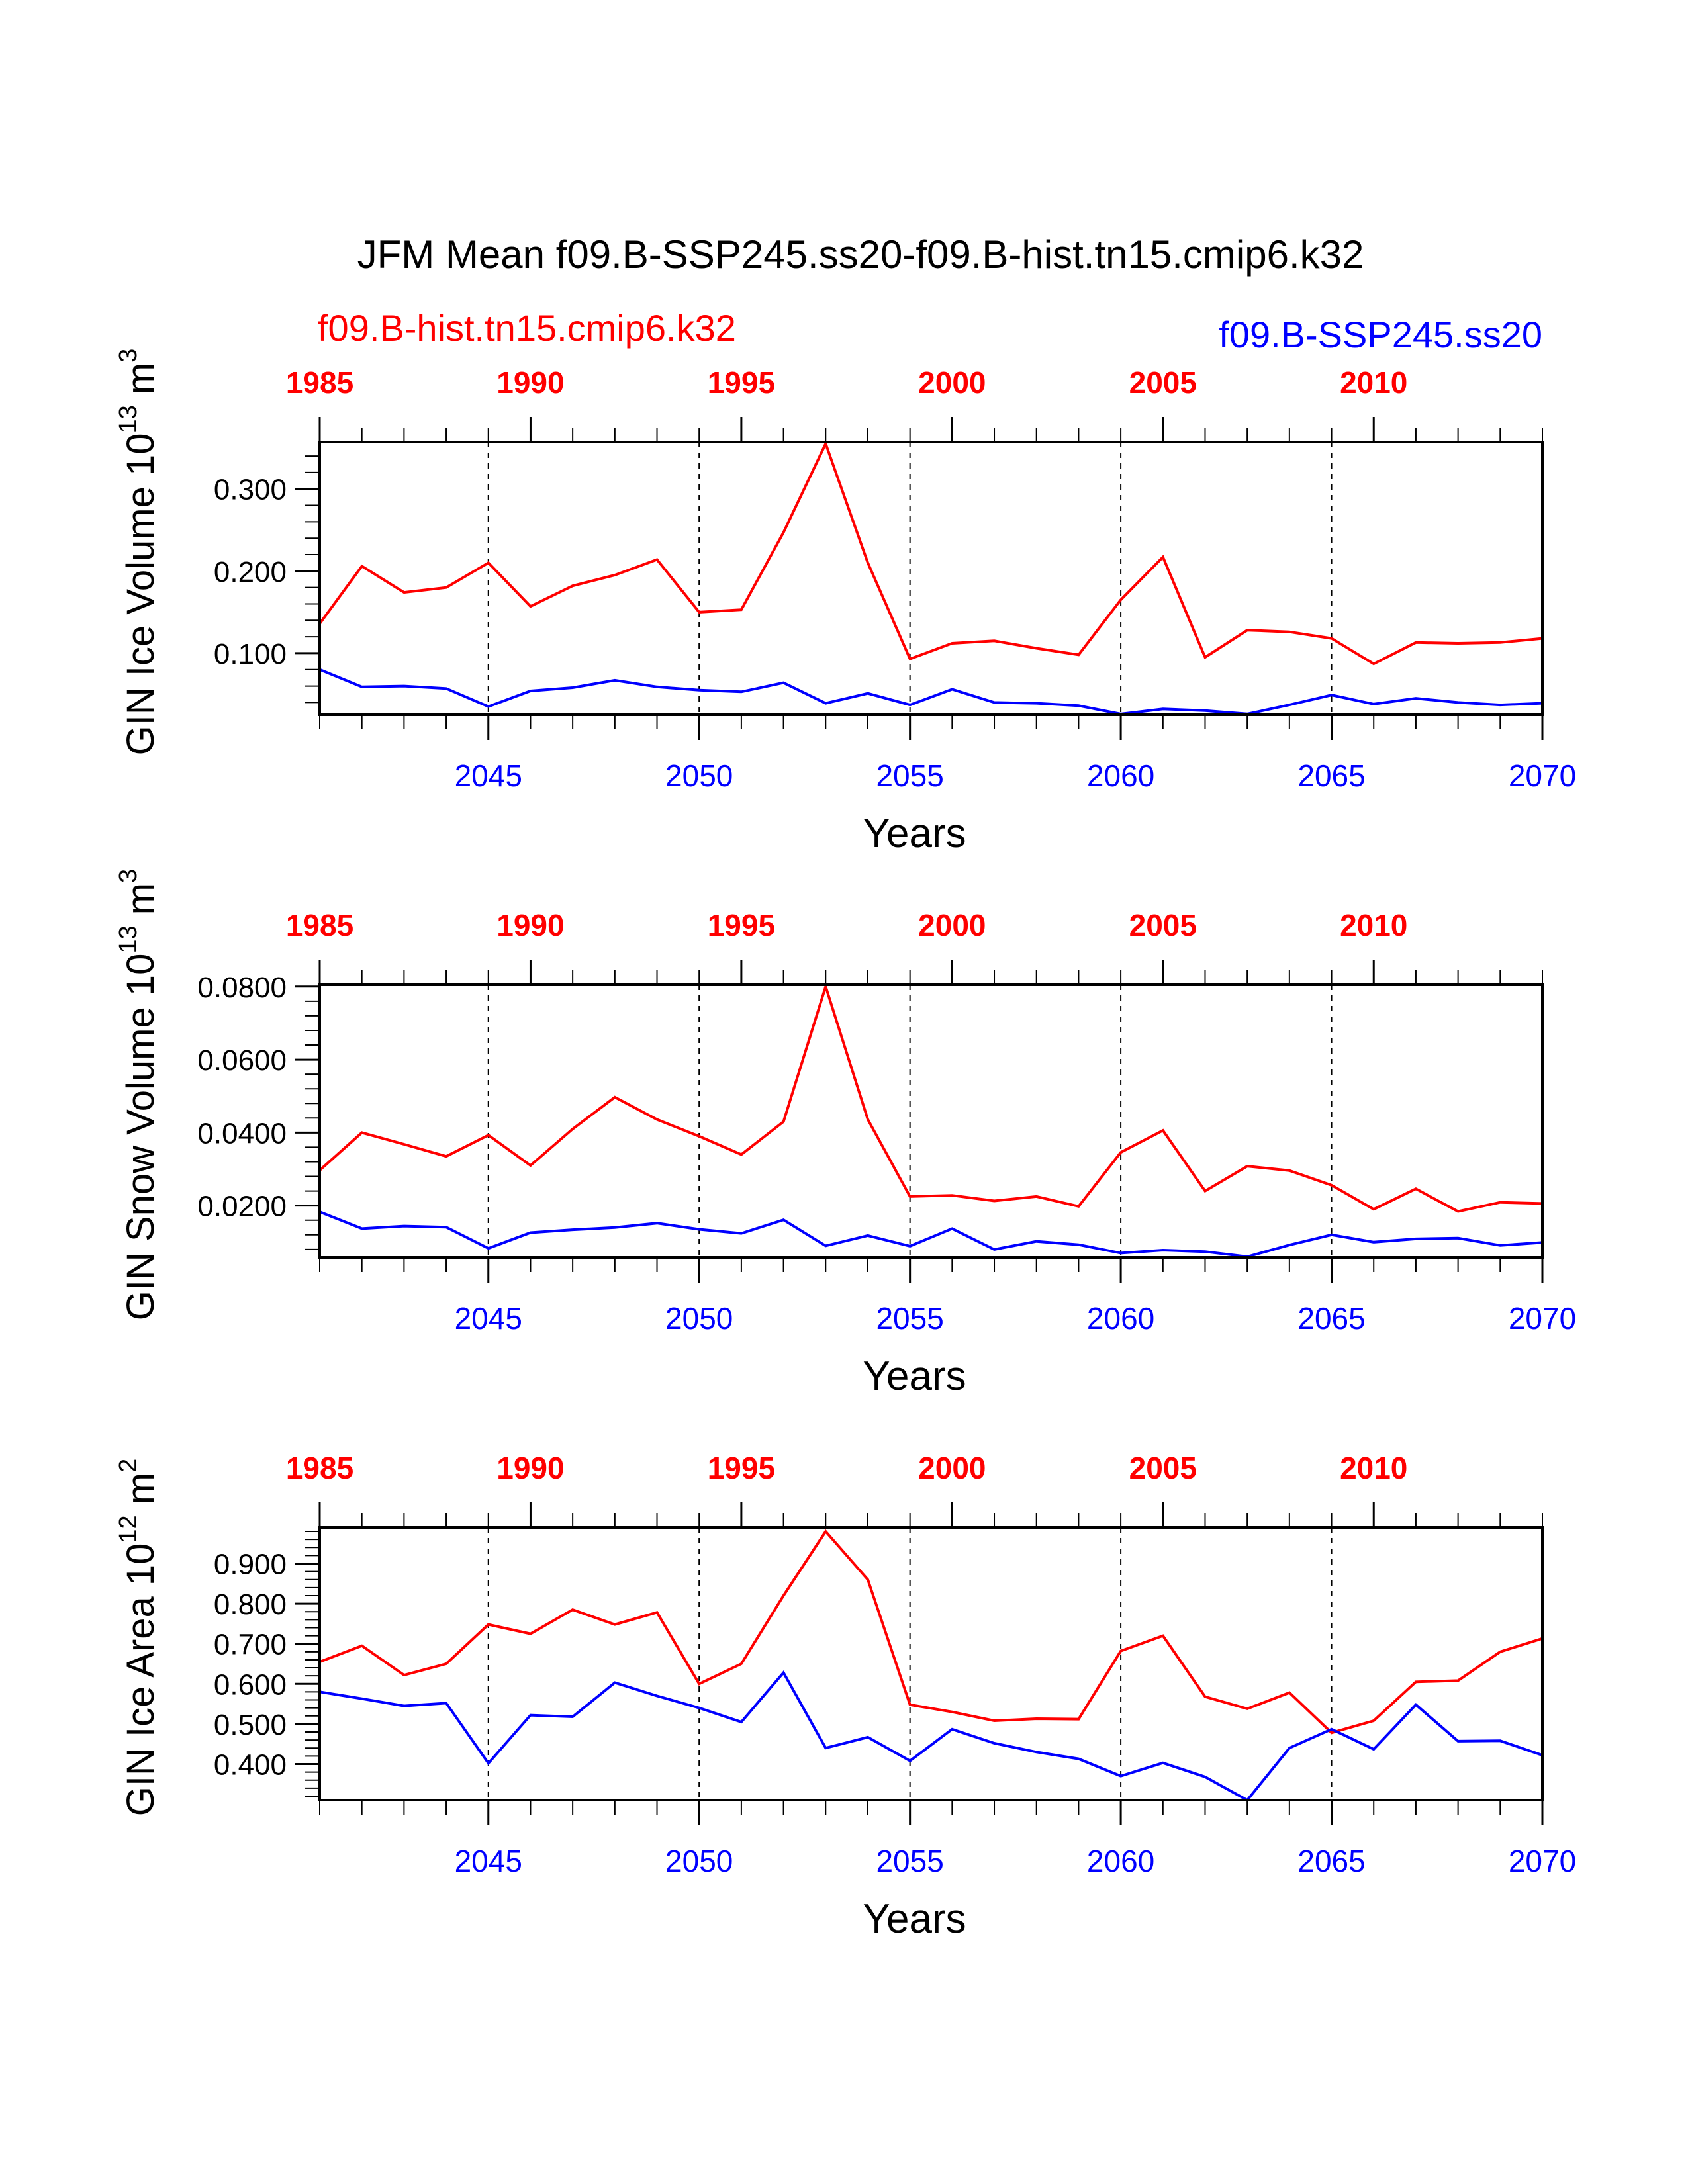 This screenshot has width=1688, height=2184. Describe the element at coordinates (138, 1094) in the screenshot. I see `y-axis-title: GIN Snow Volume 1013 m3` at that location.